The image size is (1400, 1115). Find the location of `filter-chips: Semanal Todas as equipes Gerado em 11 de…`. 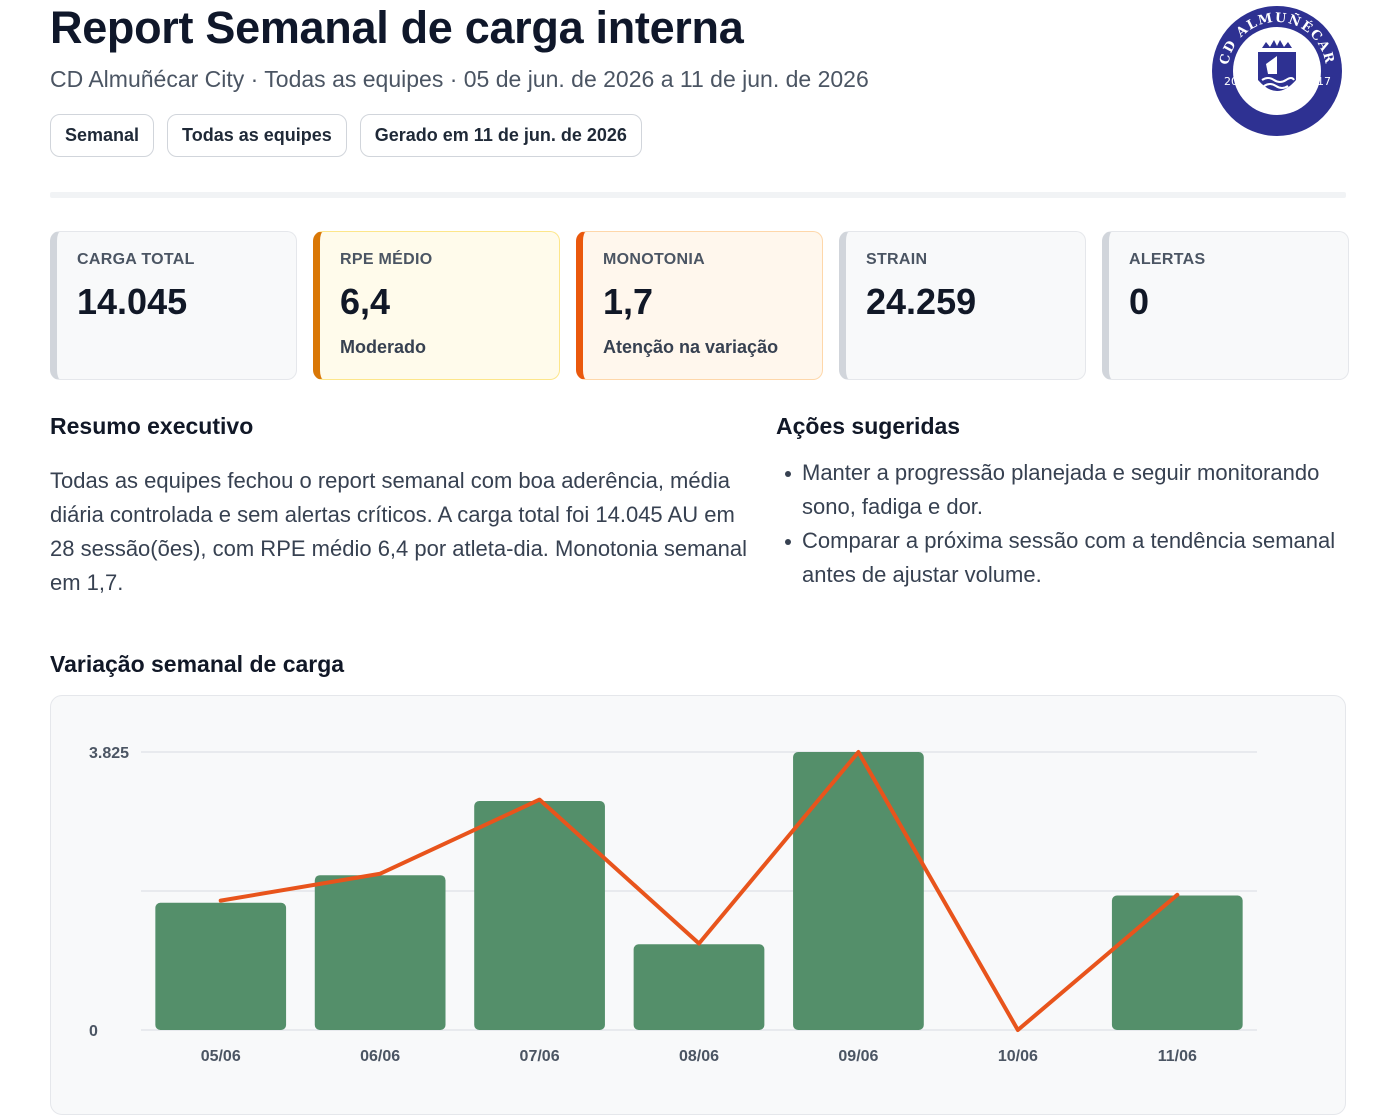

filter-chips: Semanal Todas as equipes Gerado em 11 de… is located at coordinates (346, 135).